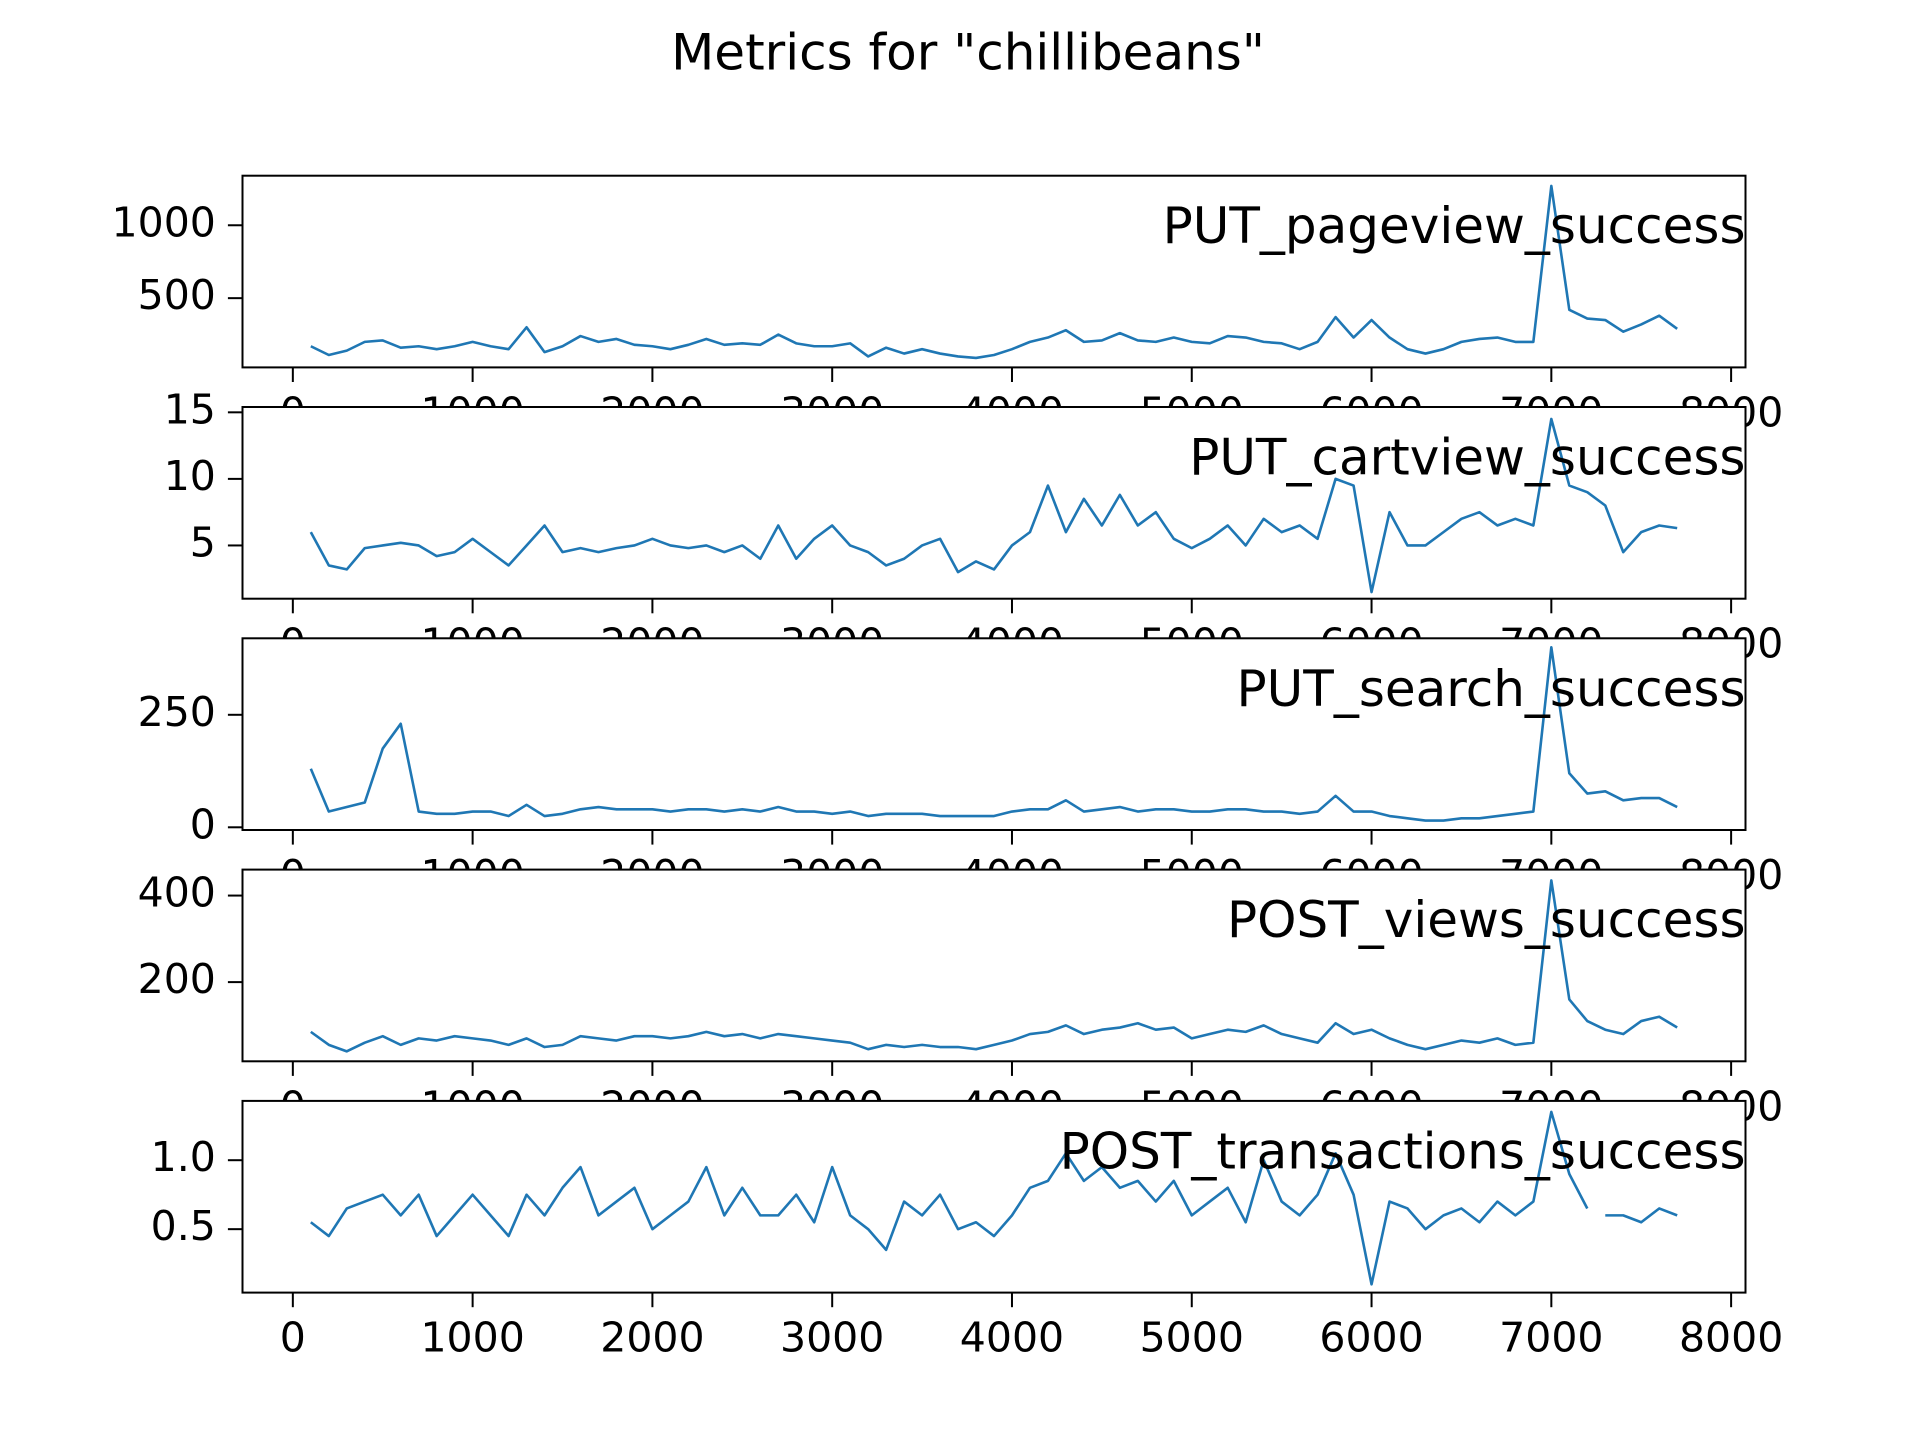  What do you see at coordinates (183, 1157) in the screenshot?
I see `y-tick-label: 1.0` at bounding box center [183, 1157].